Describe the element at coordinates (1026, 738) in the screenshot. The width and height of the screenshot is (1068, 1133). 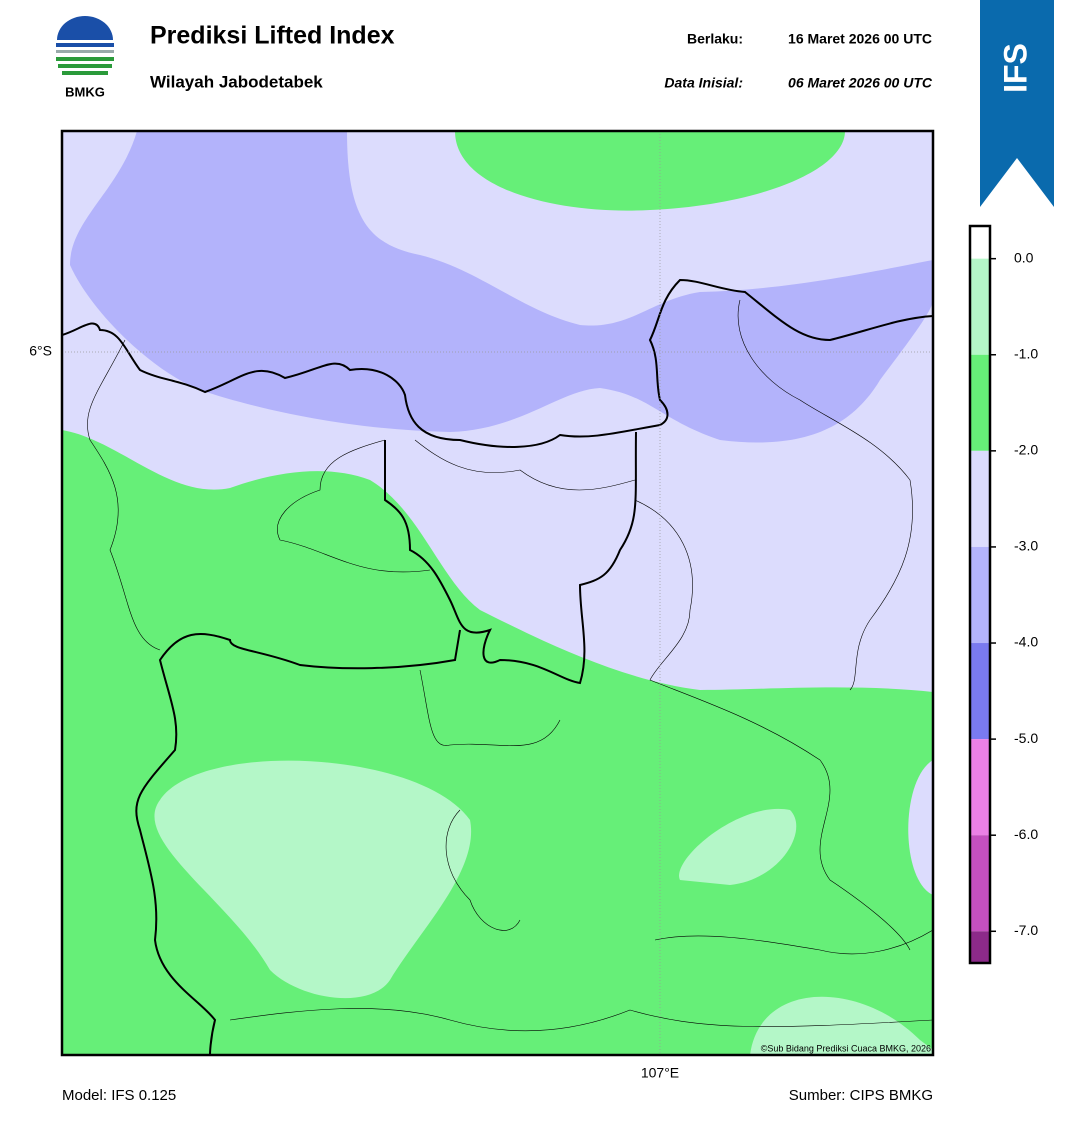
I see `colorbar-tick-label: -5.0` at that location.